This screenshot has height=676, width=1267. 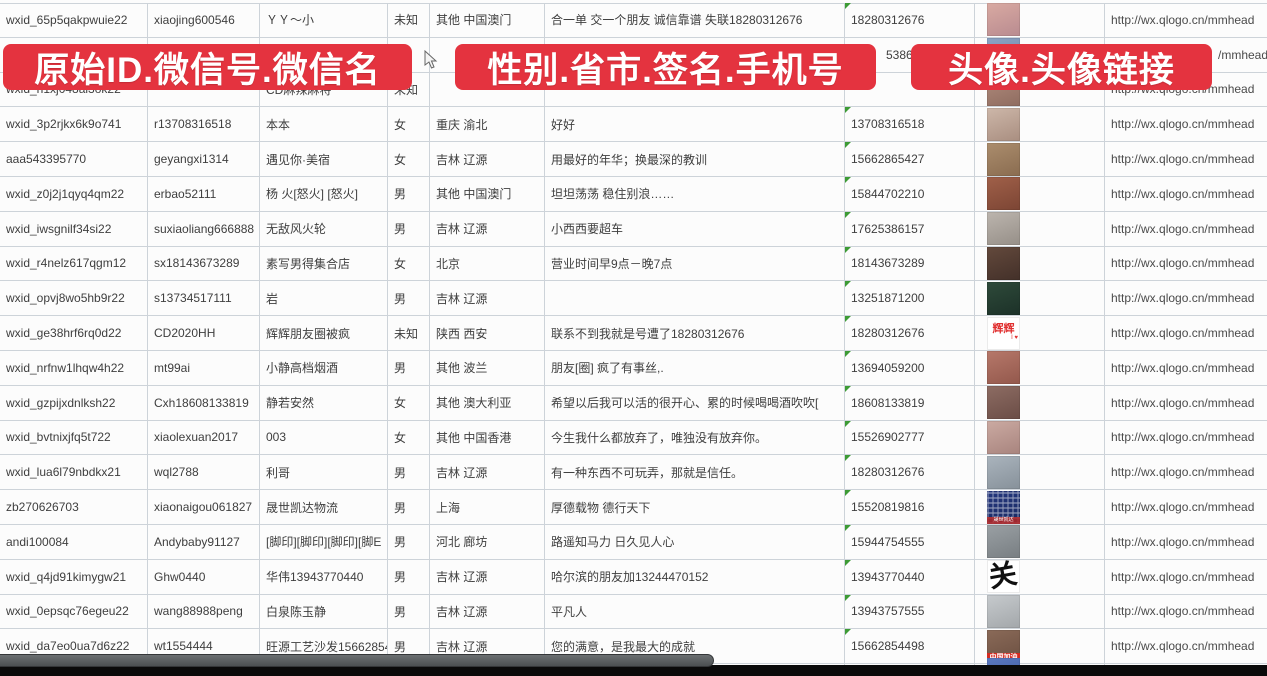 I want to click on cell-wxid: wxid_65p5qakpwuie22, so click(x=74, y=20).